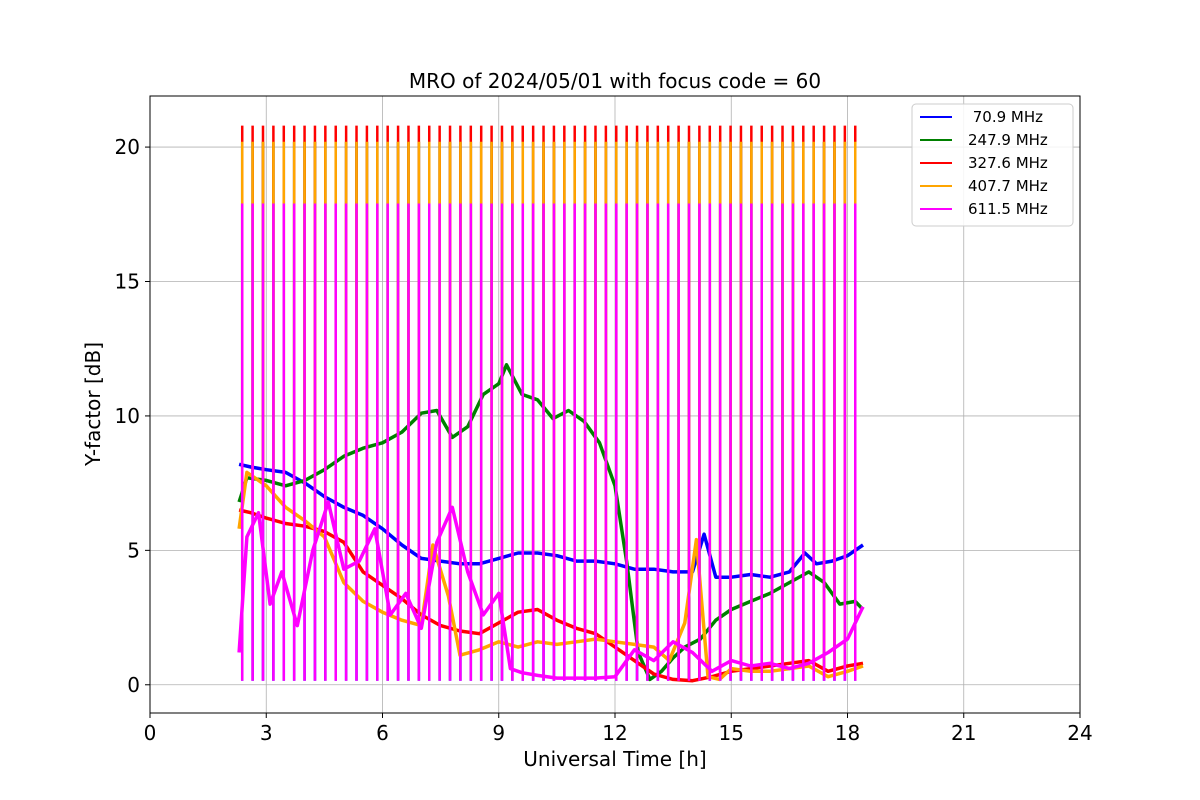  What do you see at coordinates (731, 733) in the screenshot?
I see `x-tick-label: 15` at bounding box center [731, 733].